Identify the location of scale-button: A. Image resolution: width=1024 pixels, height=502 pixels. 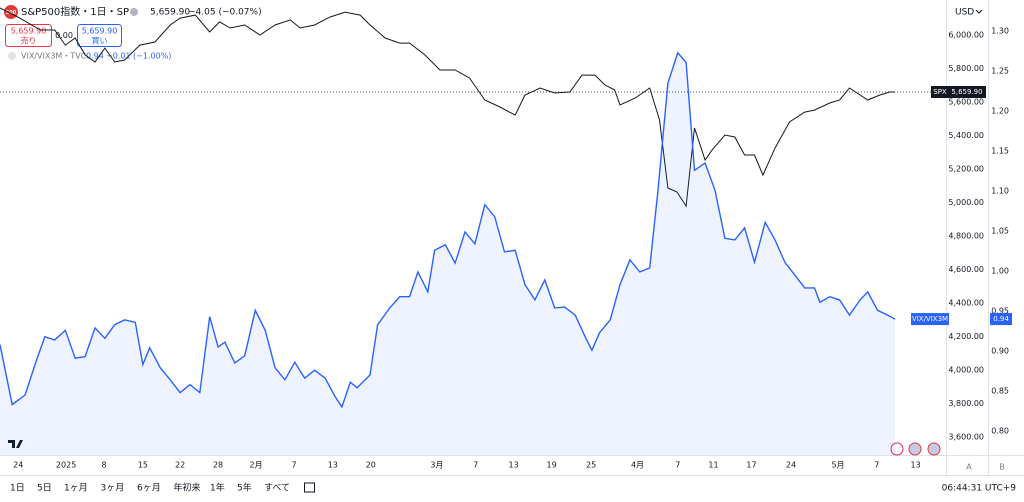
(969, 467).